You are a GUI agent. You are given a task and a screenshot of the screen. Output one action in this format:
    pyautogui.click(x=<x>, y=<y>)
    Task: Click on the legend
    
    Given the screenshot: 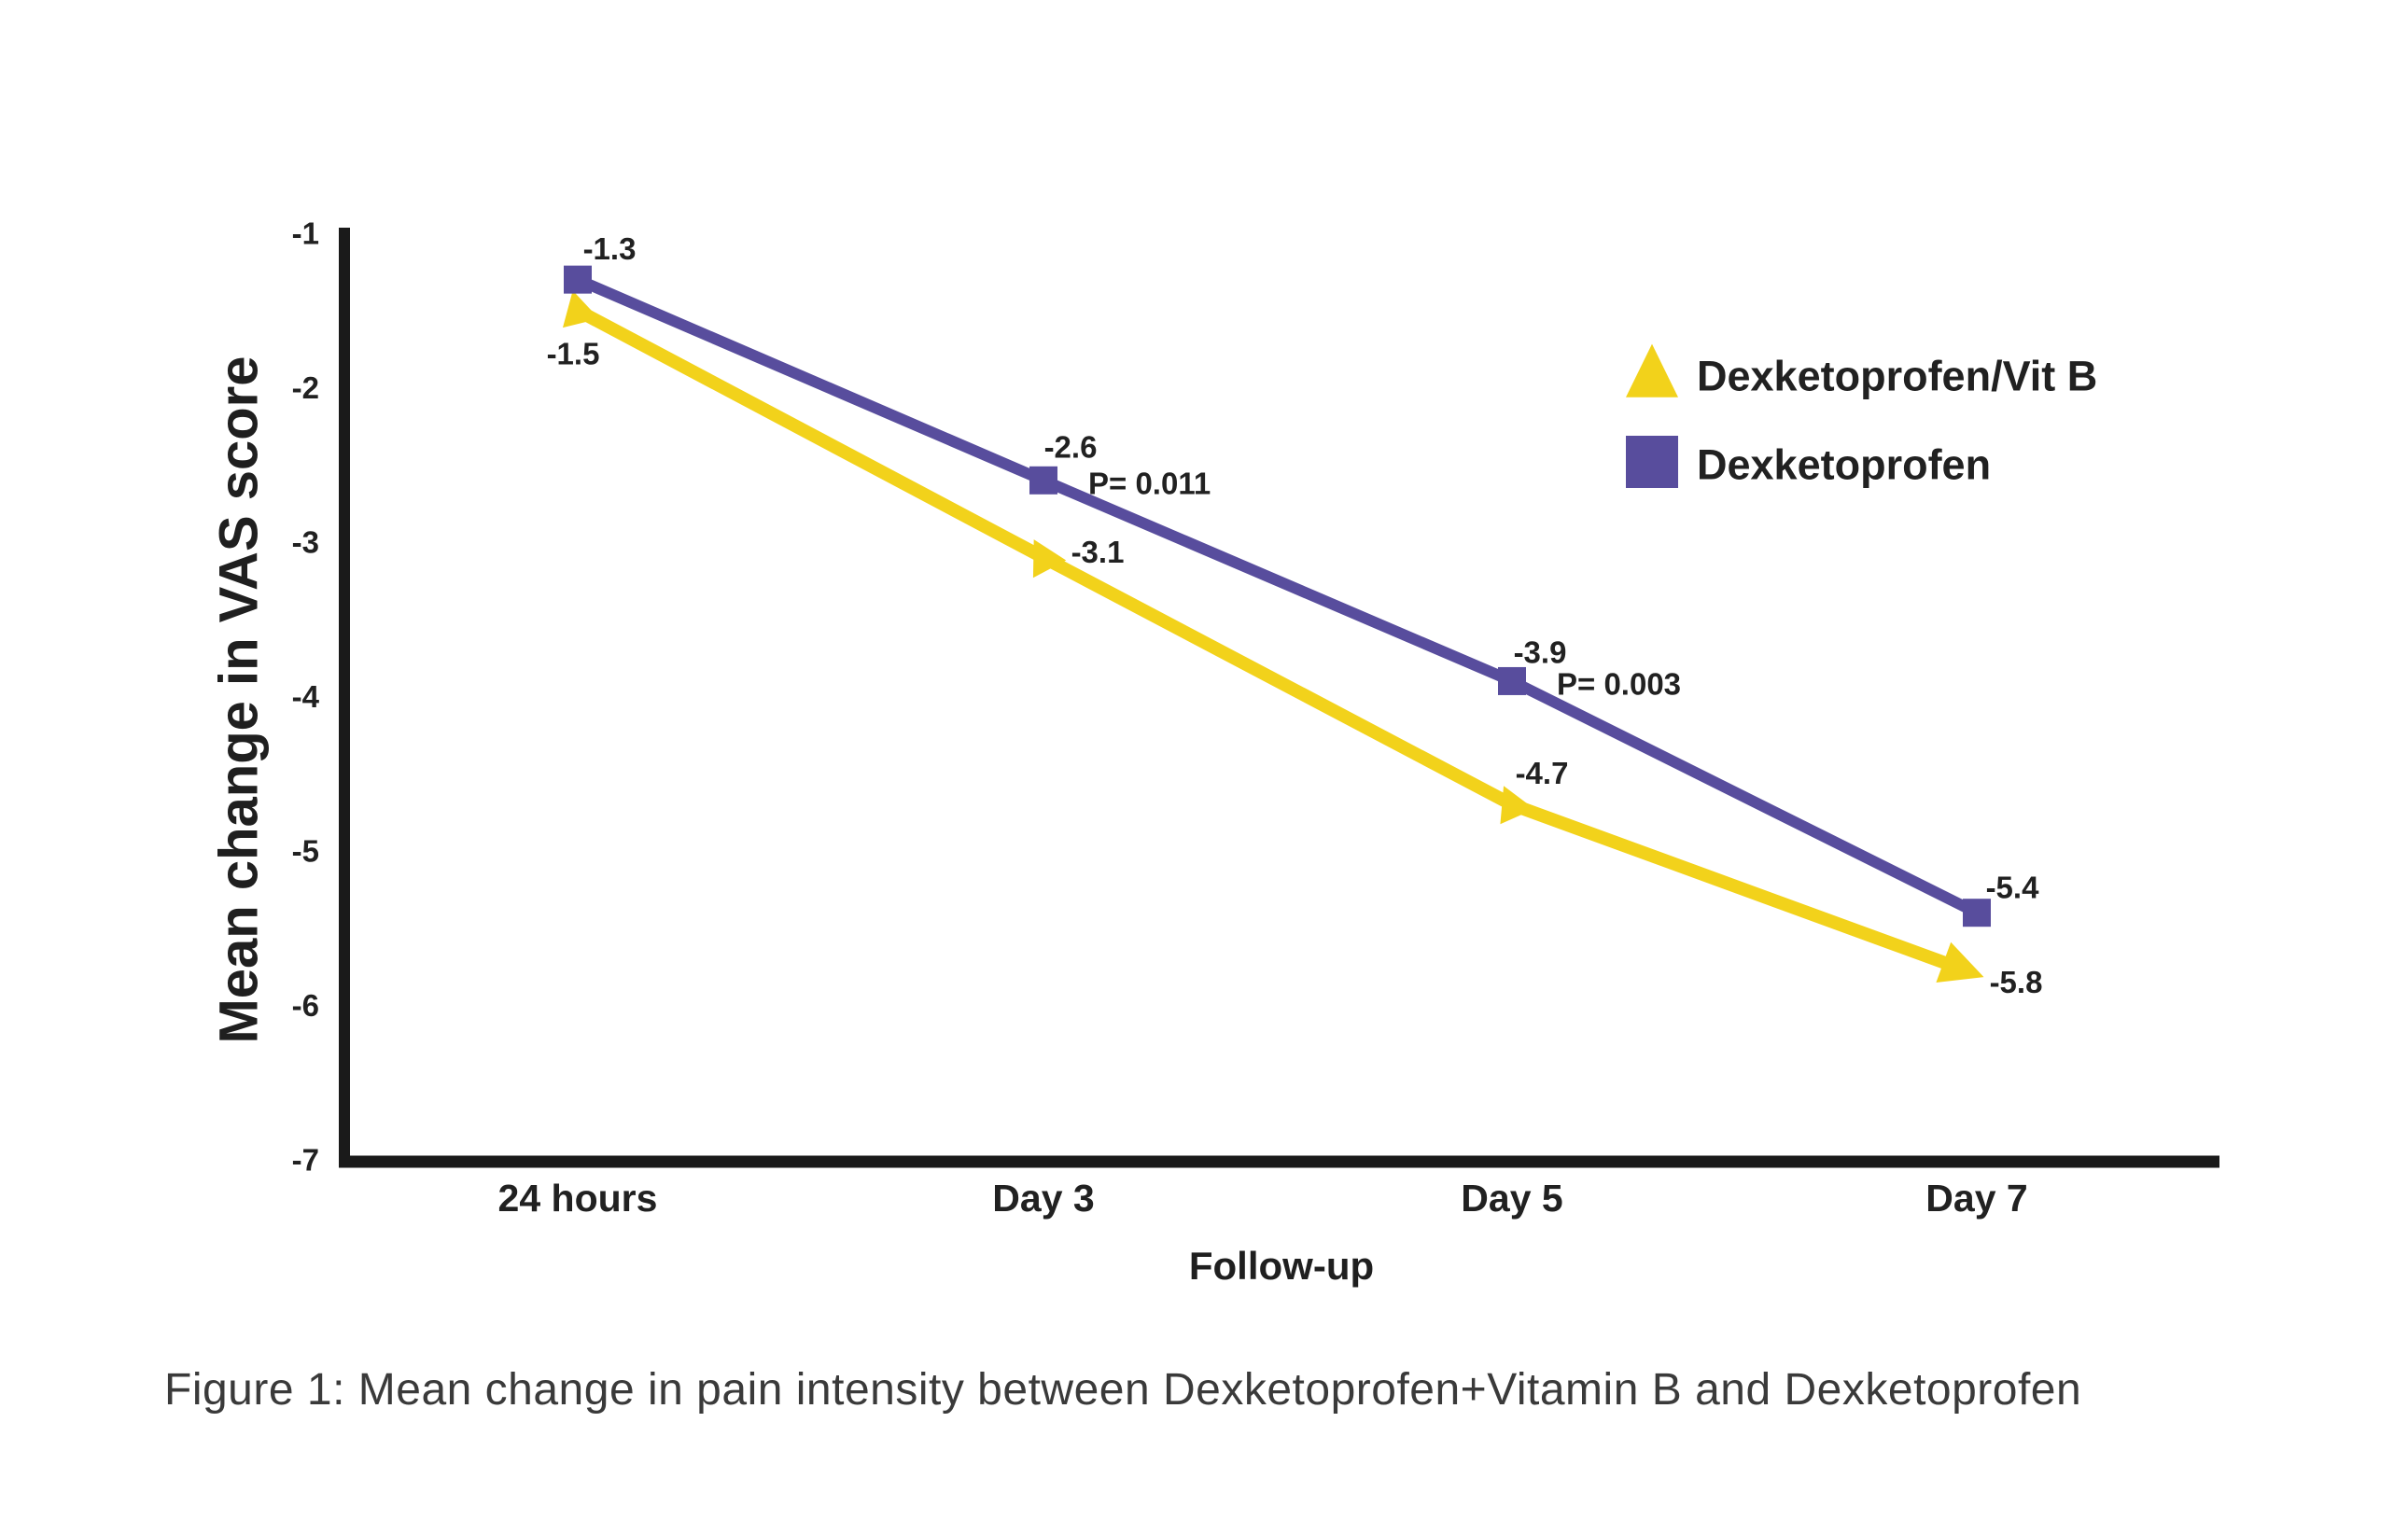 What is the action you would take?
    pyautogui.click(x=1652, y=415)
    